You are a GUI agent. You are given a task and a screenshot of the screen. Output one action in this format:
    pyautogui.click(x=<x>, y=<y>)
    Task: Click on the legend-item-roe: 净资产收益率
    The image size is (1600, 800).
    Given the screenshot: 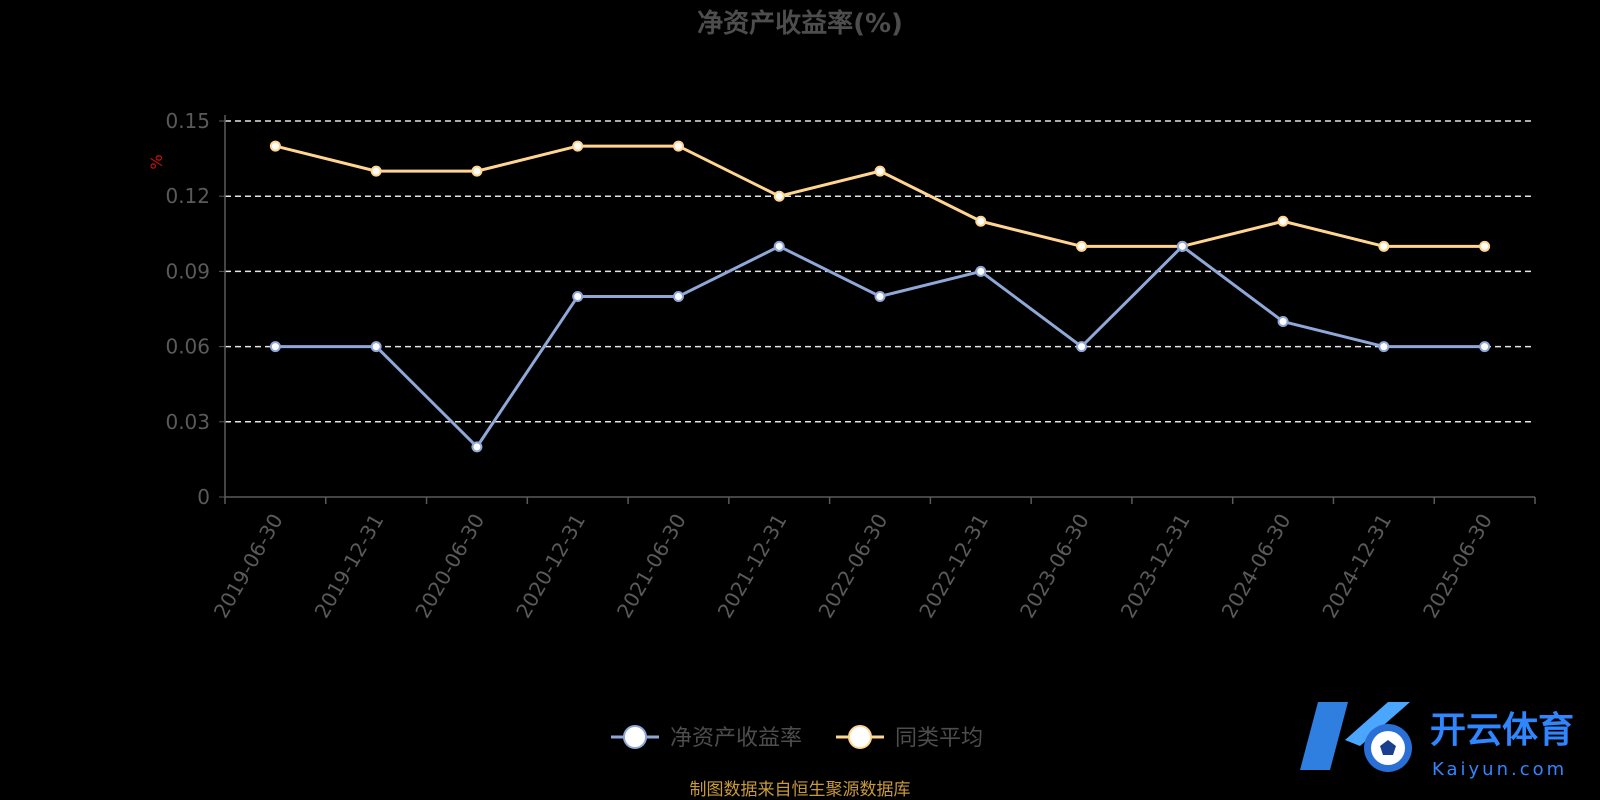 What is the action you would take?
    pyautogui.click(x=706, y=738)
    